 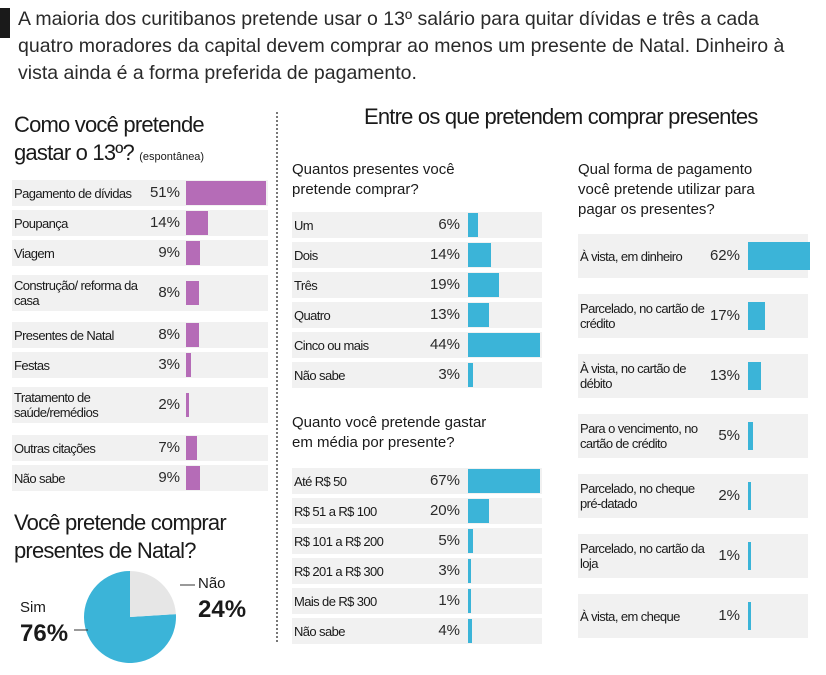 I want to click on pie-value-nao: 24%, so click(x=222, y=609).